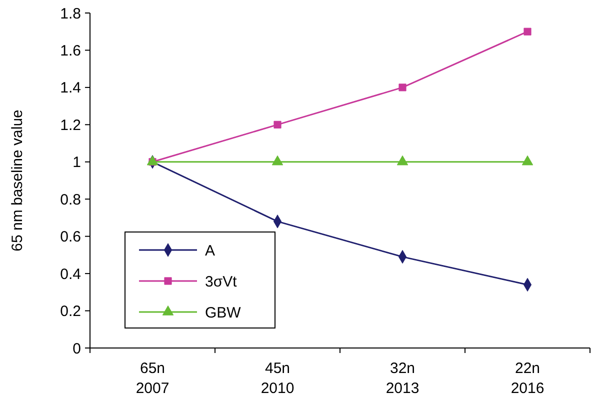  What do you see at coordinates (76, 163) in the screenshot?
I see `y-tick-label: 1` at bounding box center [76, 163].